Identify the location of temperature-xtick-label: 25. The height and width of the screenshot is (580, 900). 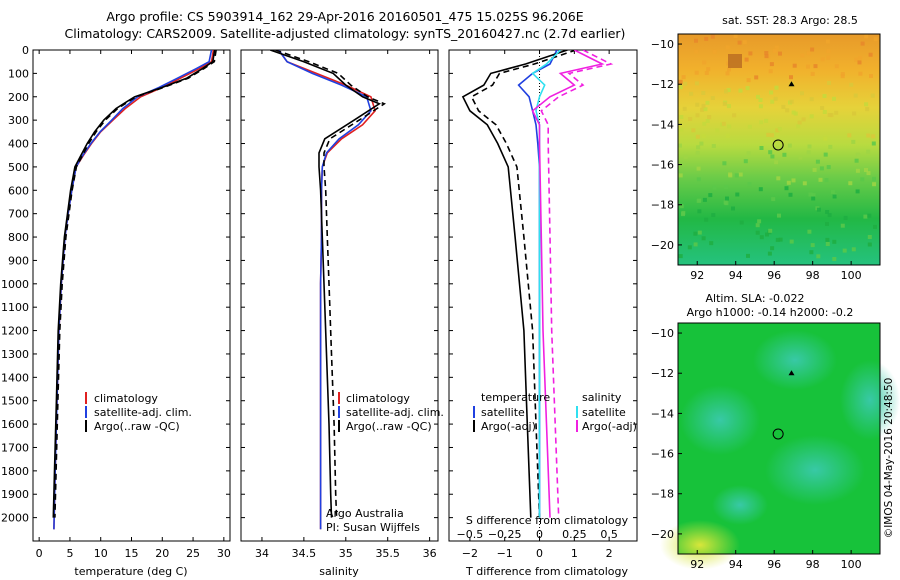
(193, 553).